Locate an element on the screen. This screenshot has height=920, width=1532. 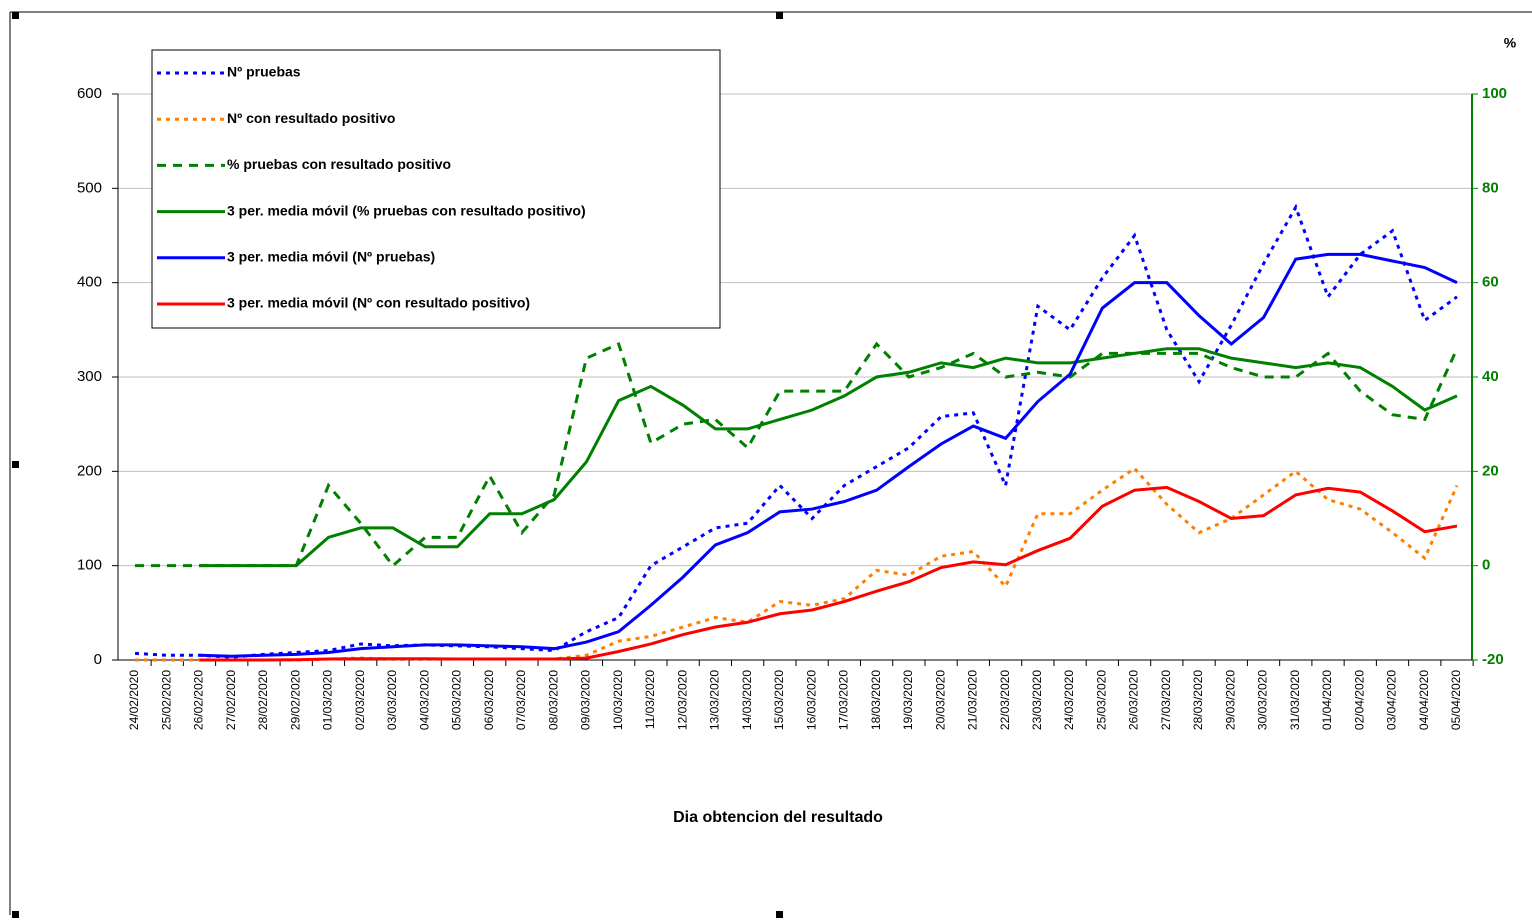
x-tick-label: 04/03/2020 is located at coordinates (424, 700).